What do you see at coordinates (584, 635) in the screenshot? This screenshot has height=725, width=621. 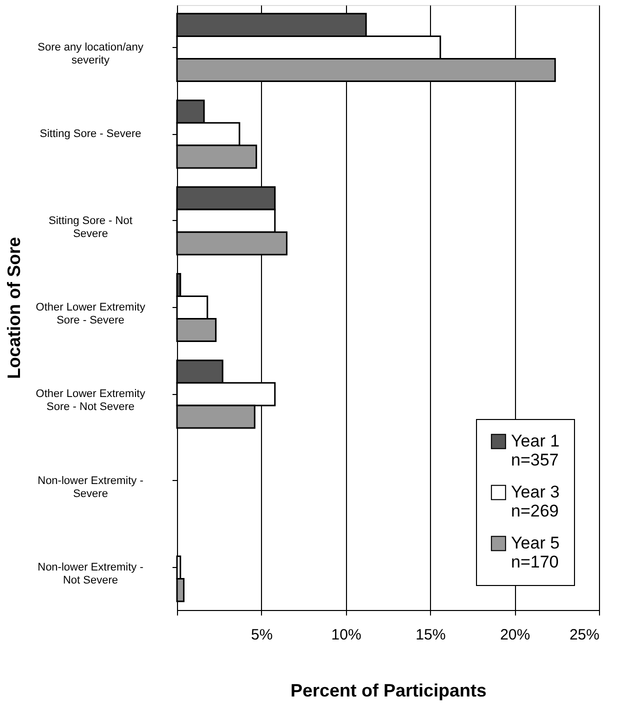 I see `x-tick-label: 25%` at bounding box center [584, 635].